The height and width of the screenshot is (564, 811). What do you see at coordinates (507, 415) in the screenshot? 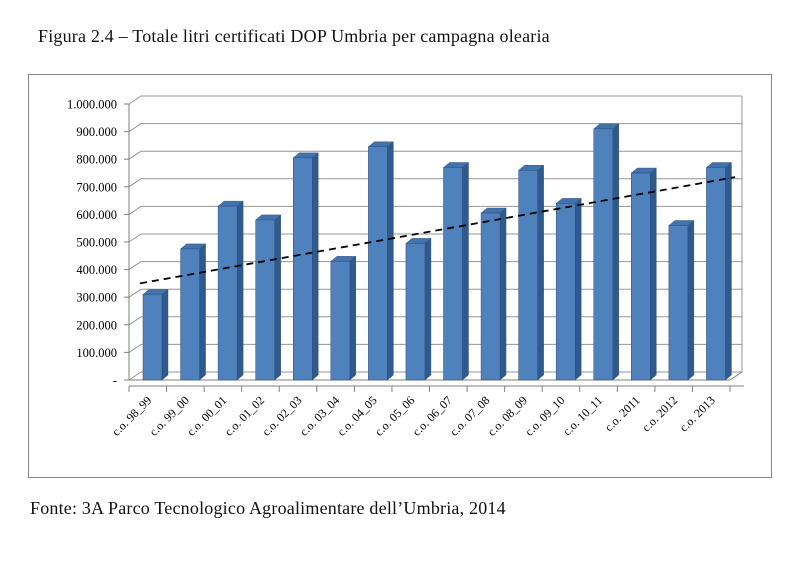
I see `x-axis-label: c.o. 08_09` at bounding box center [507, 415].